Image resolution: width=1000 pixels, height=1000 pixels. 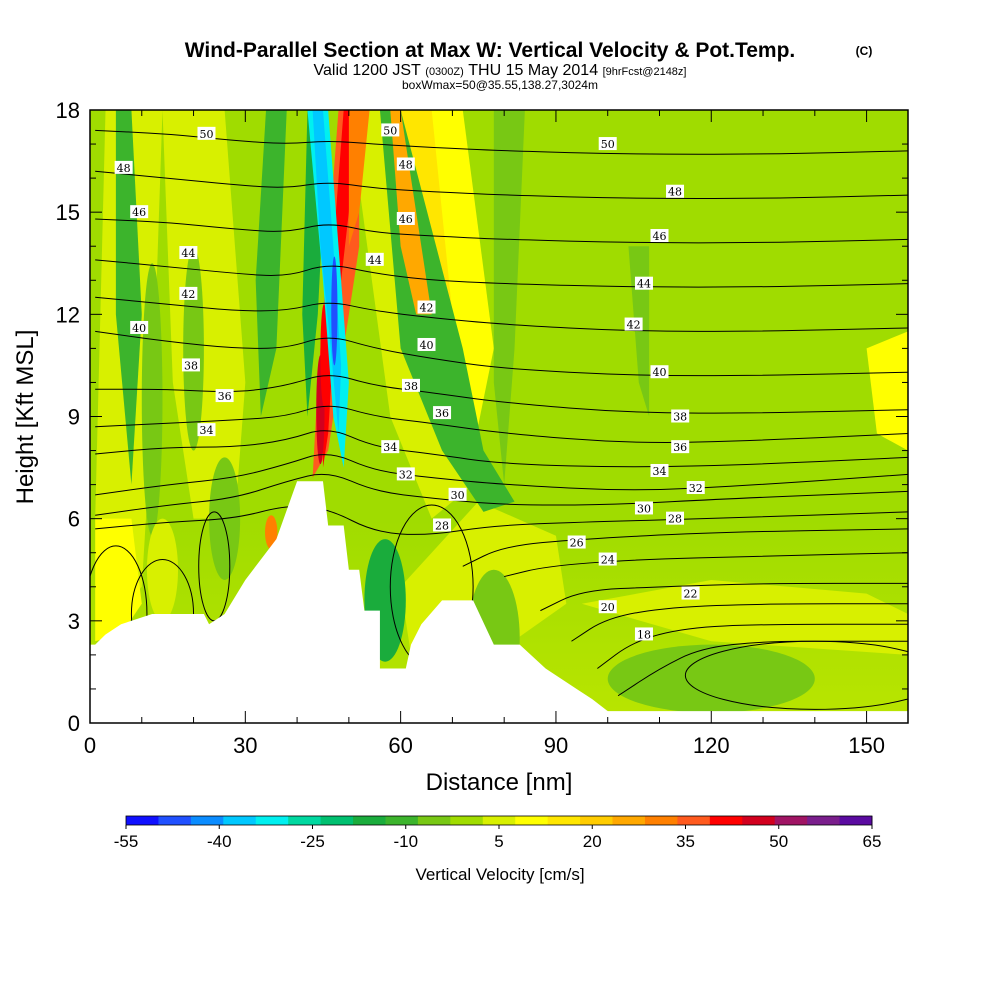 I want to click on contour-label: 18, so click(x=643, y=634).